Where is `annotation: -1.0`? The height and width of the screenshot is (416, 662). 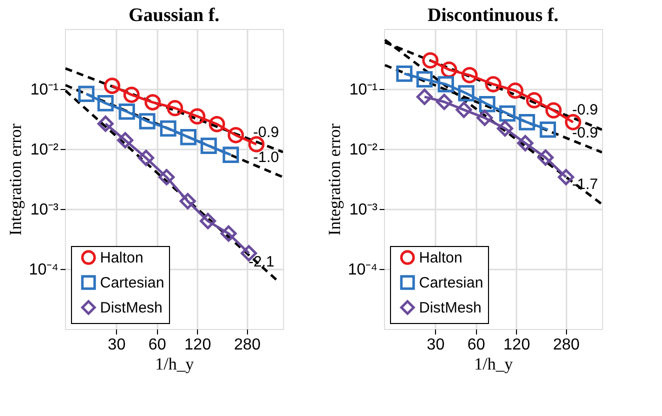 annotation: -1.0 is located at coordinates (266, 157).